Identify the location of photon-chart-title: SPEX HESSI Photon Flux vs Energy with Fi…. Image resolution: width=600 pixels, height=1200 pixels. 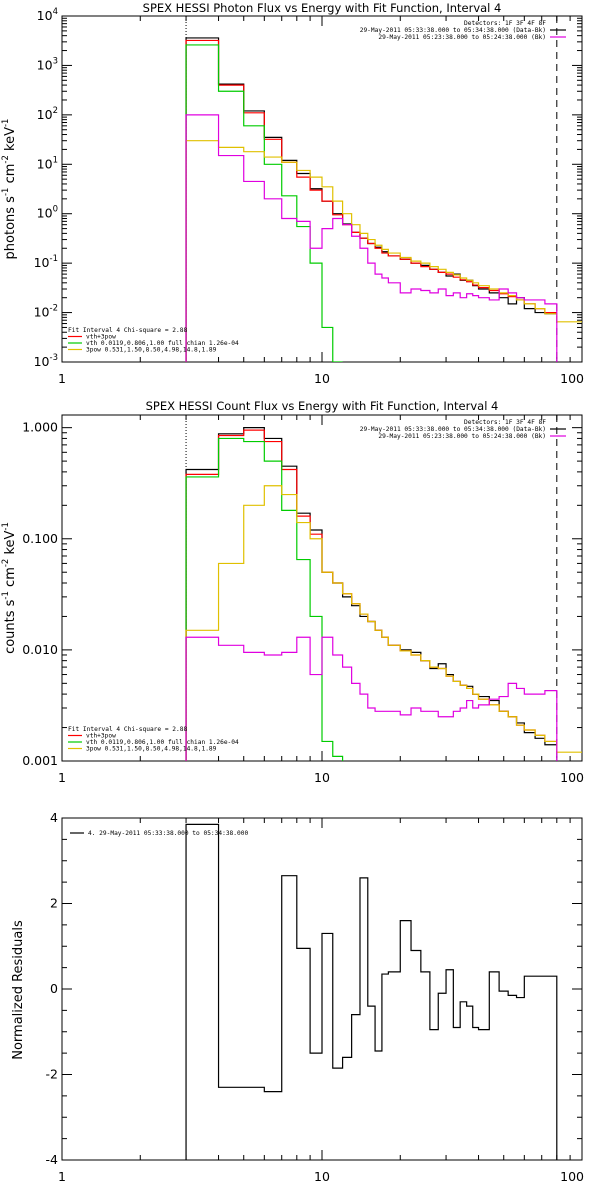
(322, 8).